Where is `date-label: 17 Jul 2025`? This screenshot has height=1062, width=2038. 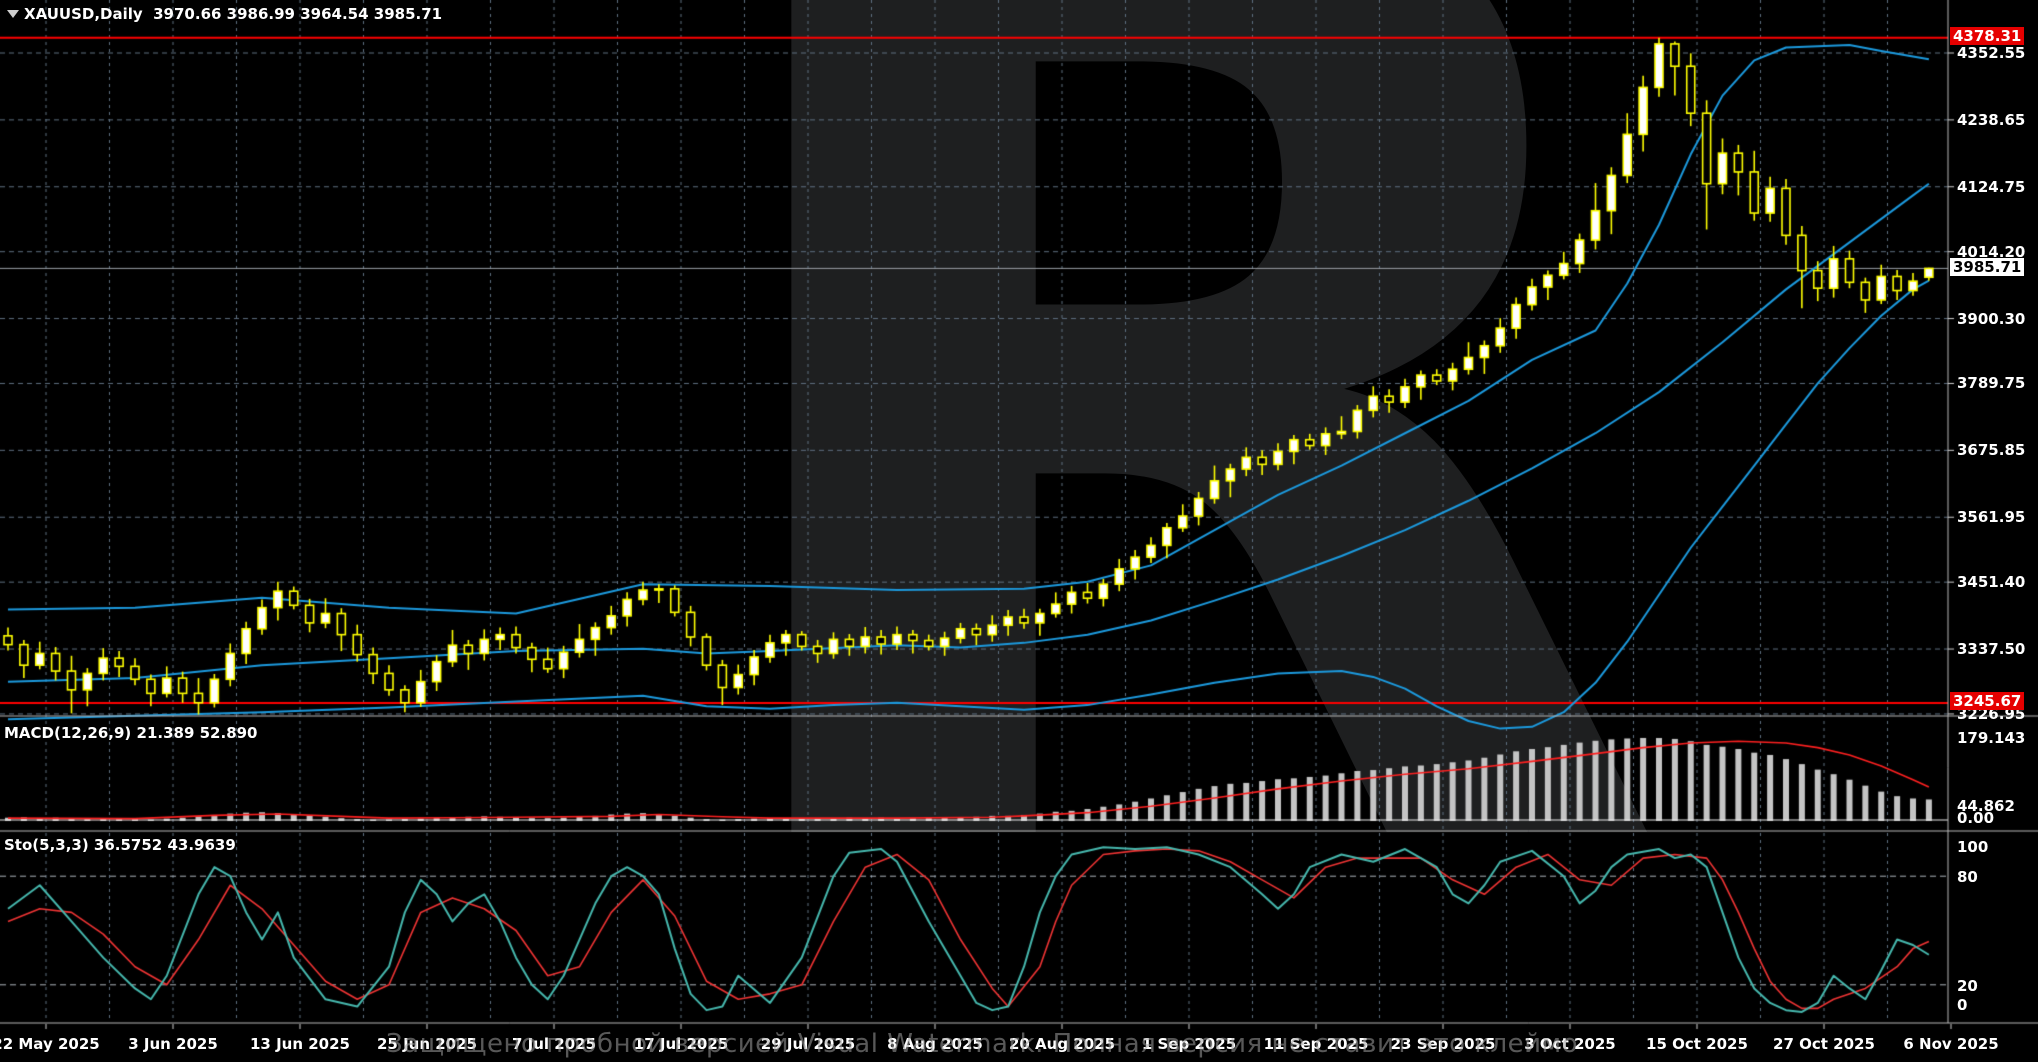
date-label: 17 Jul 2025 is located at coordinates (681, 1044).